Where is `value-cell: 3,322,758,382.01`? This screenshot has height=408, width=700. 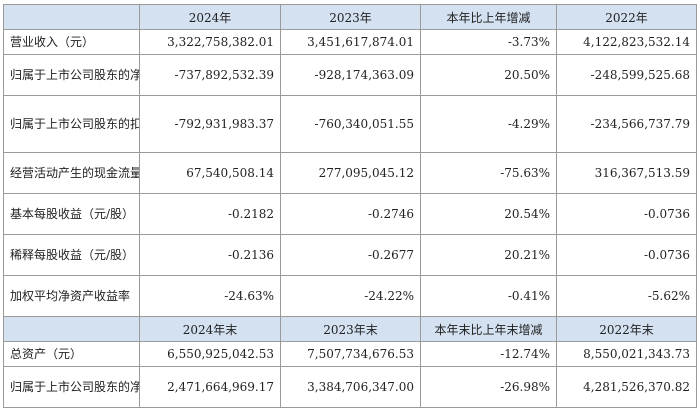 value-cell: 3,322,758,382.01 is located at coordinates (210, 42).